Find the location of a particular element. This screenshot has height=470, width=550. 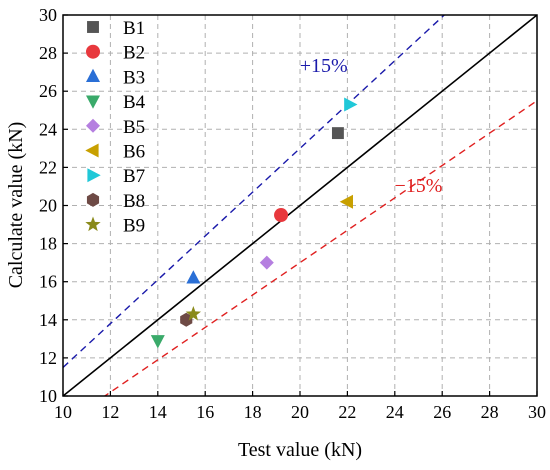

legend-label-b8: B8 is located at coordinates (134, 201).